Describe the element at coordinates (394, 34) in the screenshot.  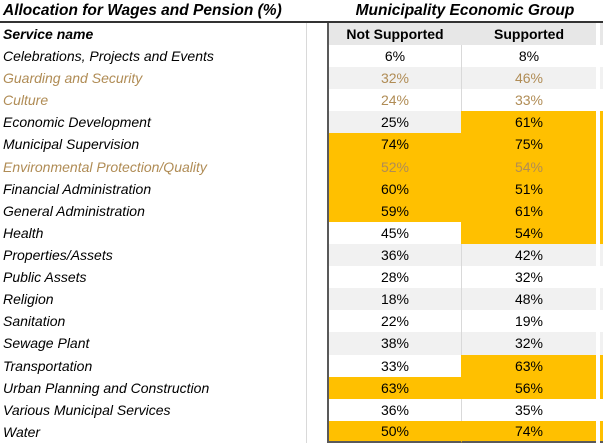
I see `column-header-not-supported: Not Supported` at that location.